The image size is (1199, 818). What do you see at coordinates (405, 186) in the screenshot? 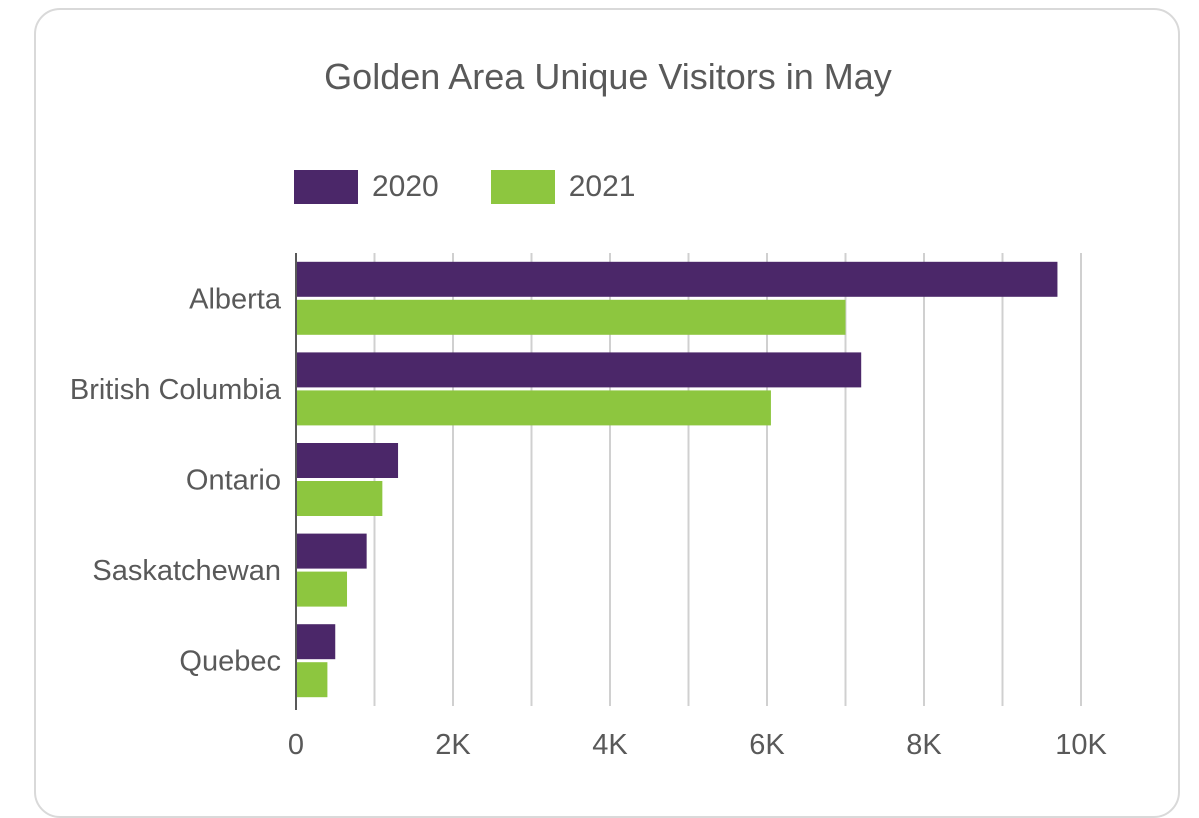
I see `legend-label-2020: 2020` at bounding box center [405, 186].